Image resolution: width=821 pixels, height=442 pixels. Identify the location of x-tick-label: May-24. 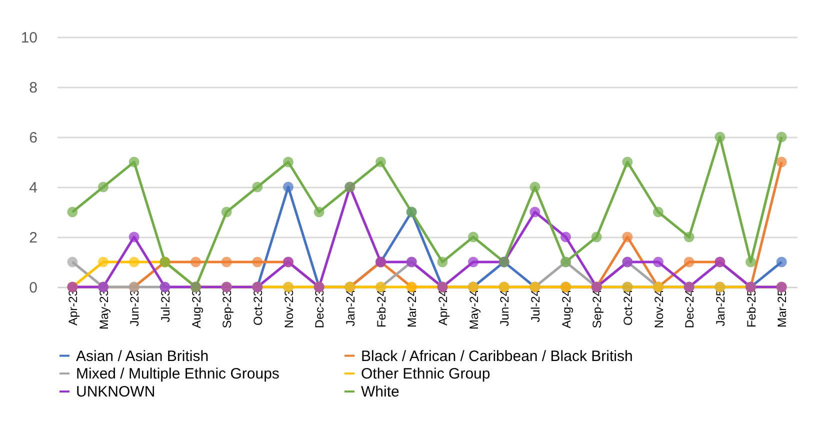
(473, 309).